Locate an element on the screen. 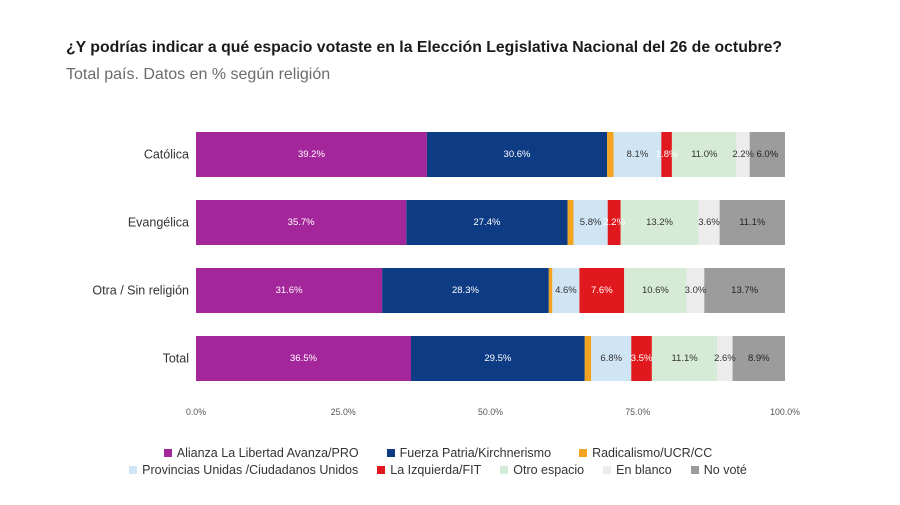 The height and width of the screenshot is (505, 900). data-label: 29.5% is located at coordinates (497, 358).